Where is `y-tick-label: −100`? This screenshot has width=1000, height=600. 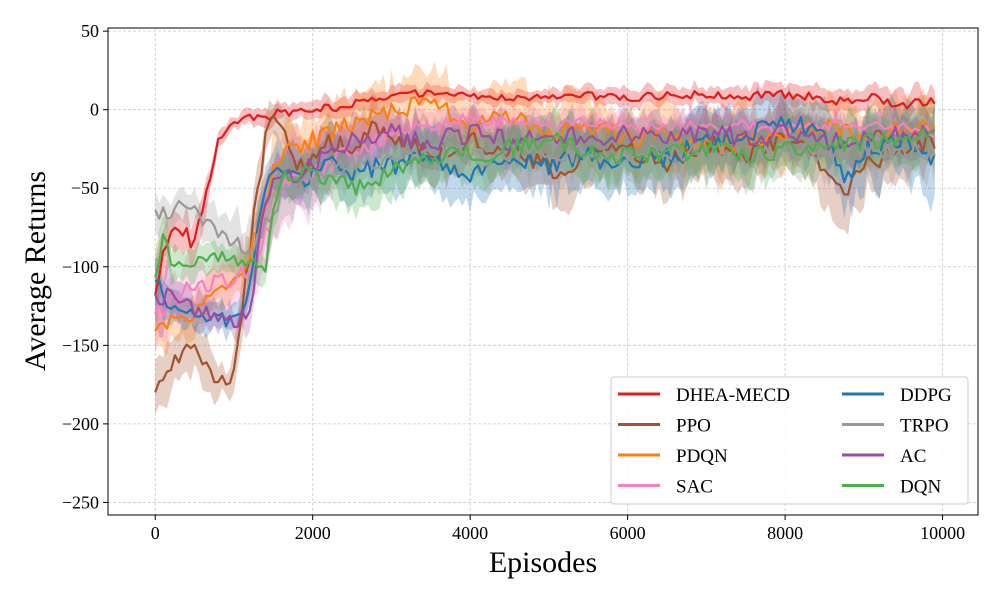
y-tick-label: −100 is located at coordinates (80, 267).